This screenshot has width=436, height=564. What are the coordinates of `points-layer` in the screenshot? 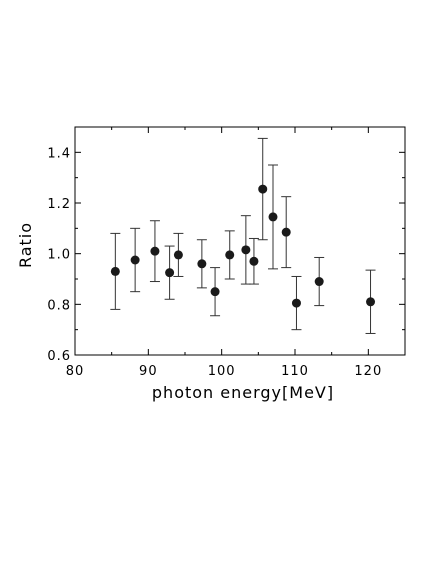 It's located at (243, 246).